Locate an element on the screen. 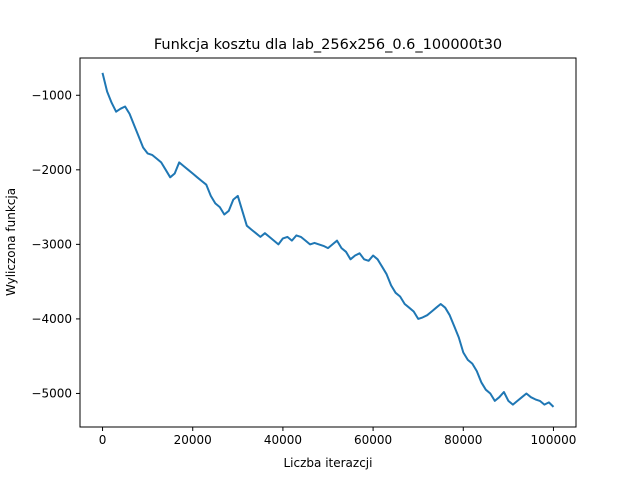 The width and height of the screenshot is (640, 480). y-axis-ticks: −1000 −2000 −3000 −4000 −5000 is located at coordinates (55, 244).